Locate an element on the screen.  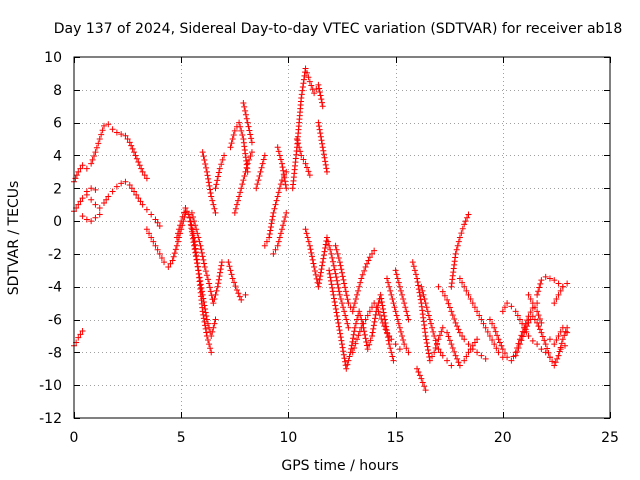
y-tick-label: 8 is located at coordinates (57, 91).